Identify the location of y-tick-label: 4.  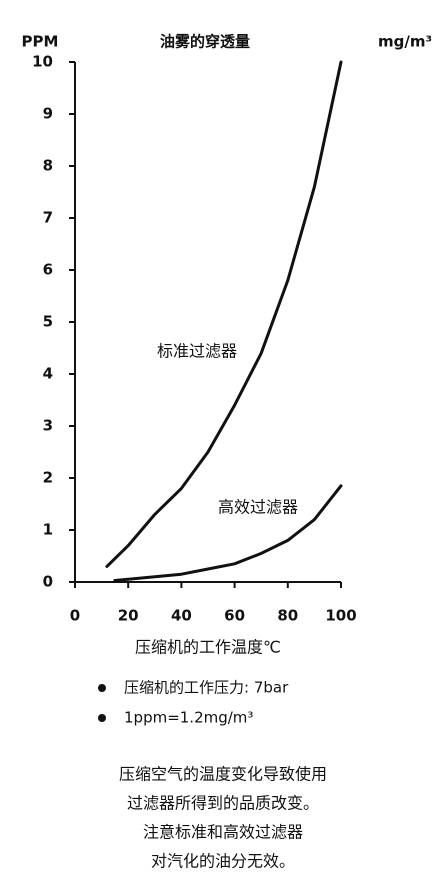
(48, 374).